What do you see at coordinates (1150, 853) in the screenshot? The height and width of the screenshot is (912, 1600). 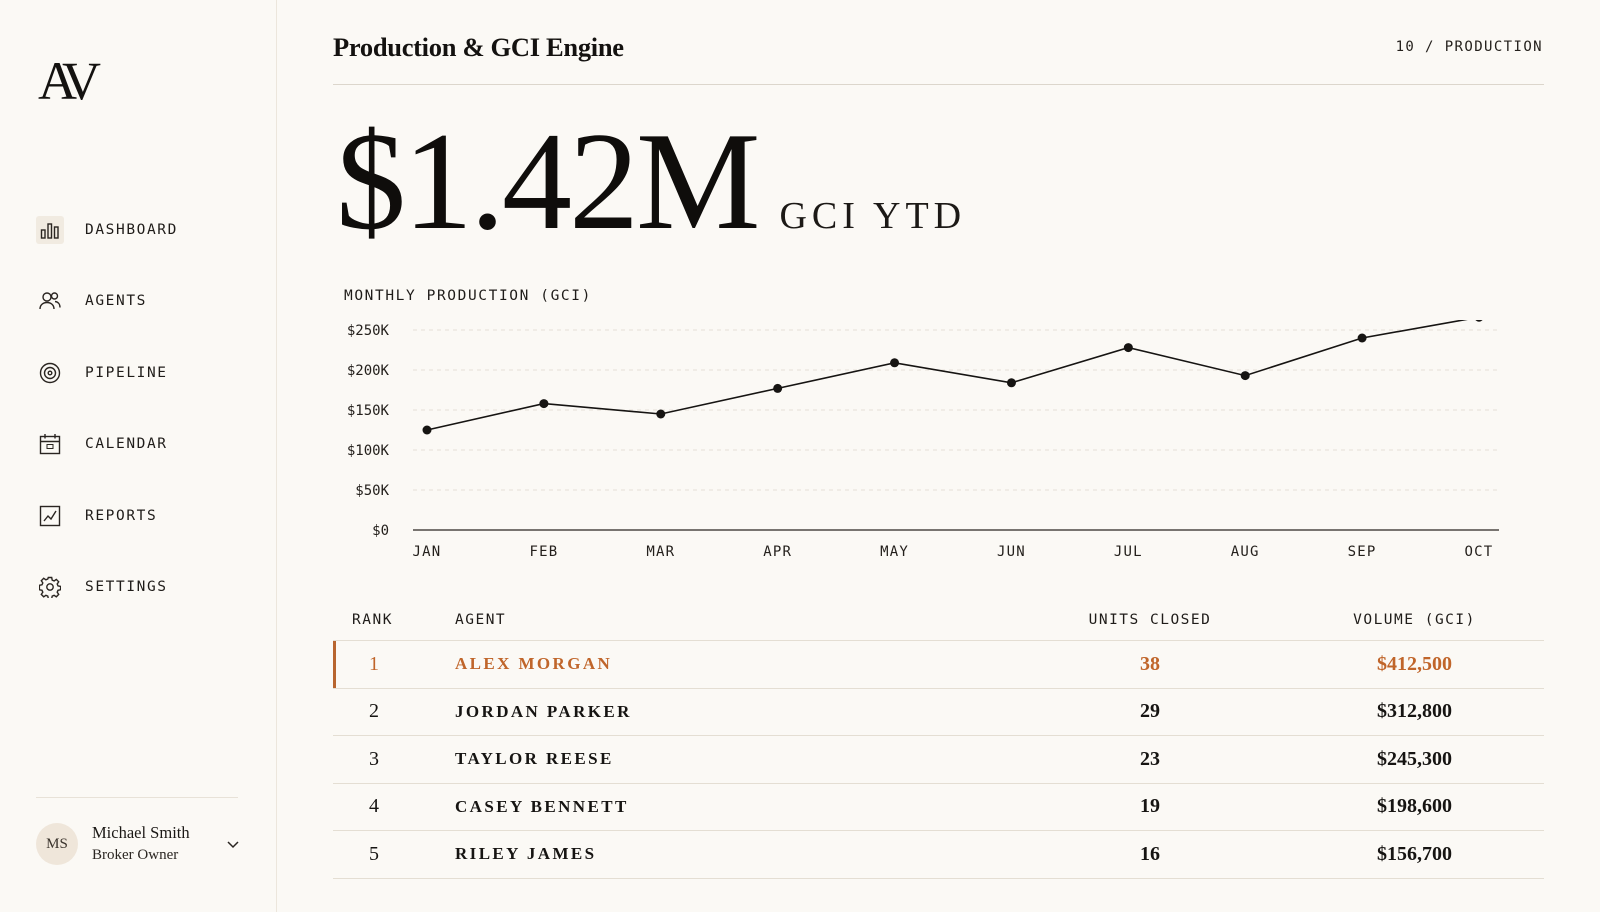 I see `cell-units: 16` at bounding box center [1150, 853].